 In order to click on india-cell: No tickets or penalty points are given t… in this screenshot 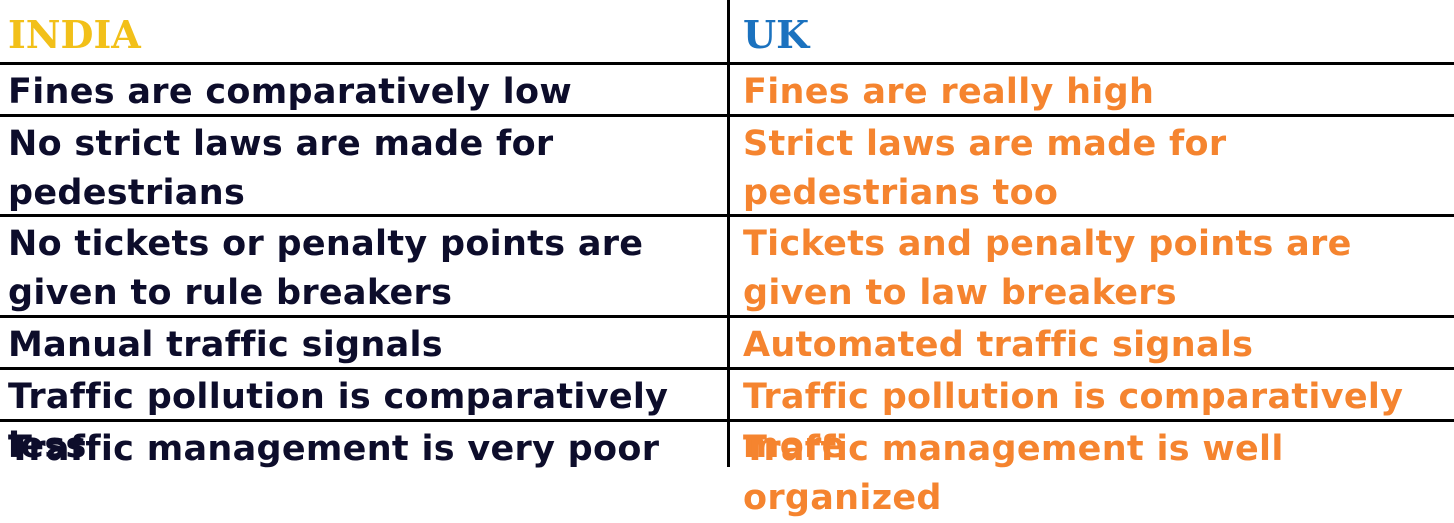, I will do `click(326, 268)`.